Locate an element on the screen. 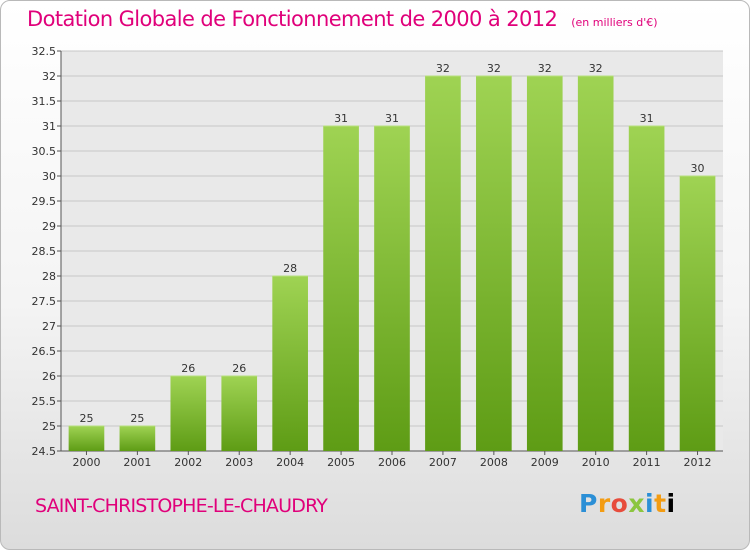 The image size is (750, 550). x-tick-label: 2007 is located at coordinates (443, 462).